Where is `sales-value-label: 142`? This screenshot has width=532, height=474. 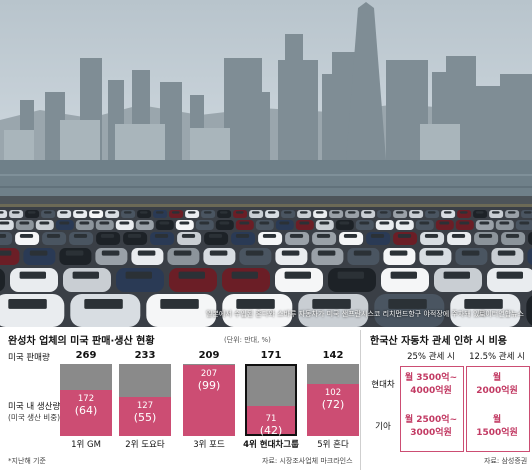
sales-value-label: 142 is located at coordinates (333, 355).